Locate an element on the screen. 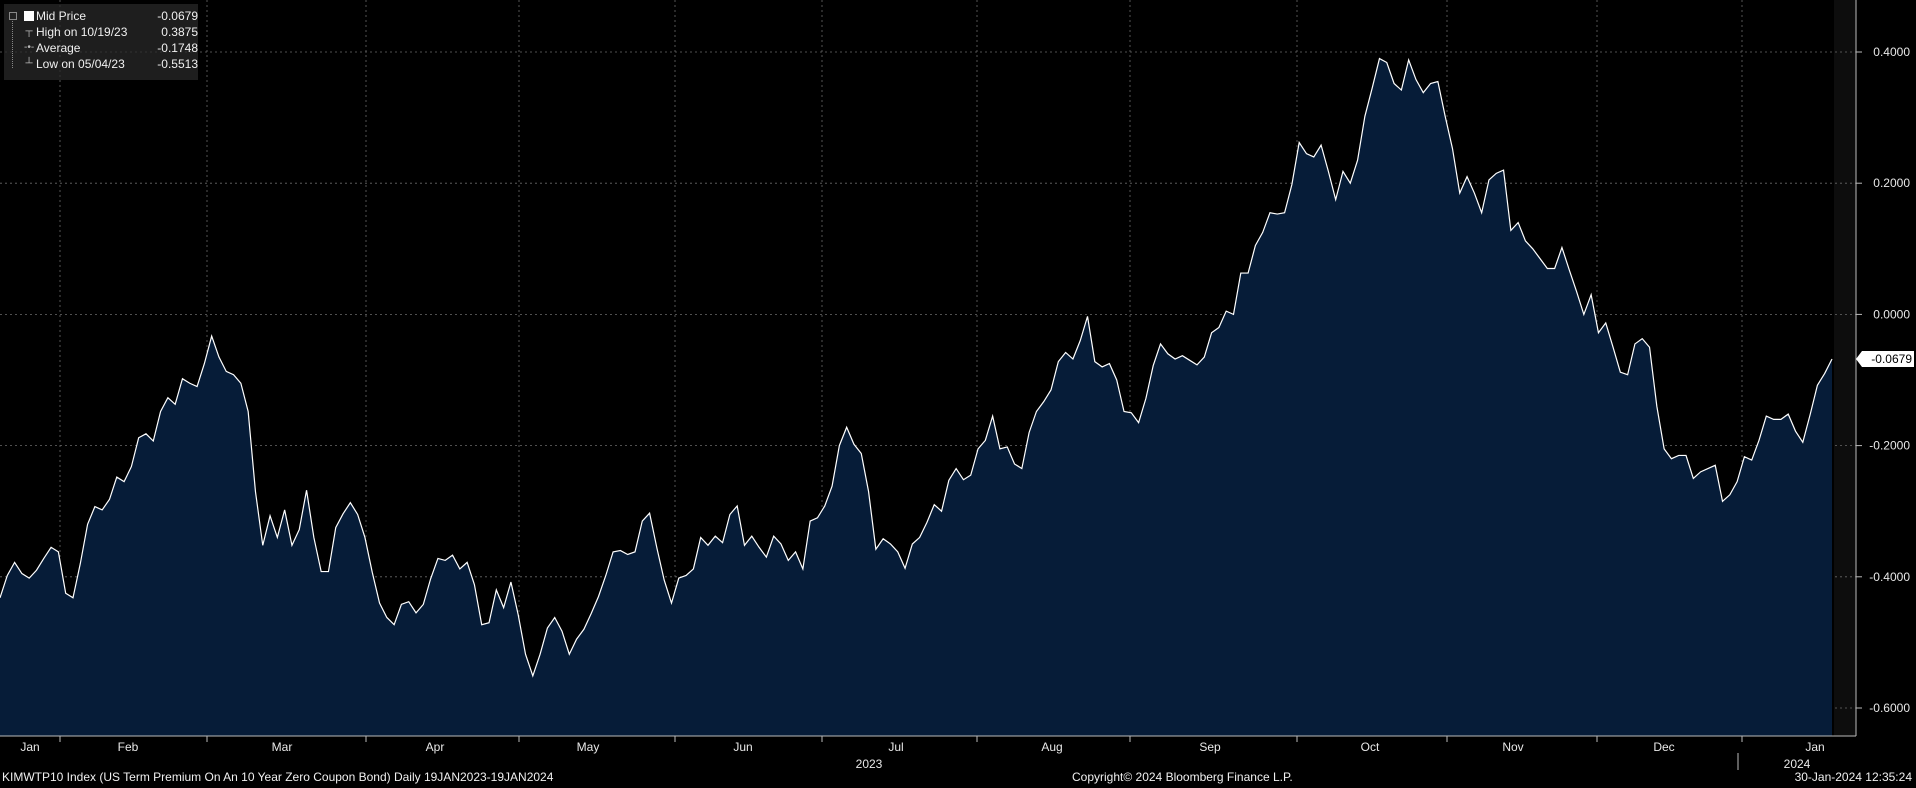  legend-label: Mid Price is located at coordinates (61, 16).